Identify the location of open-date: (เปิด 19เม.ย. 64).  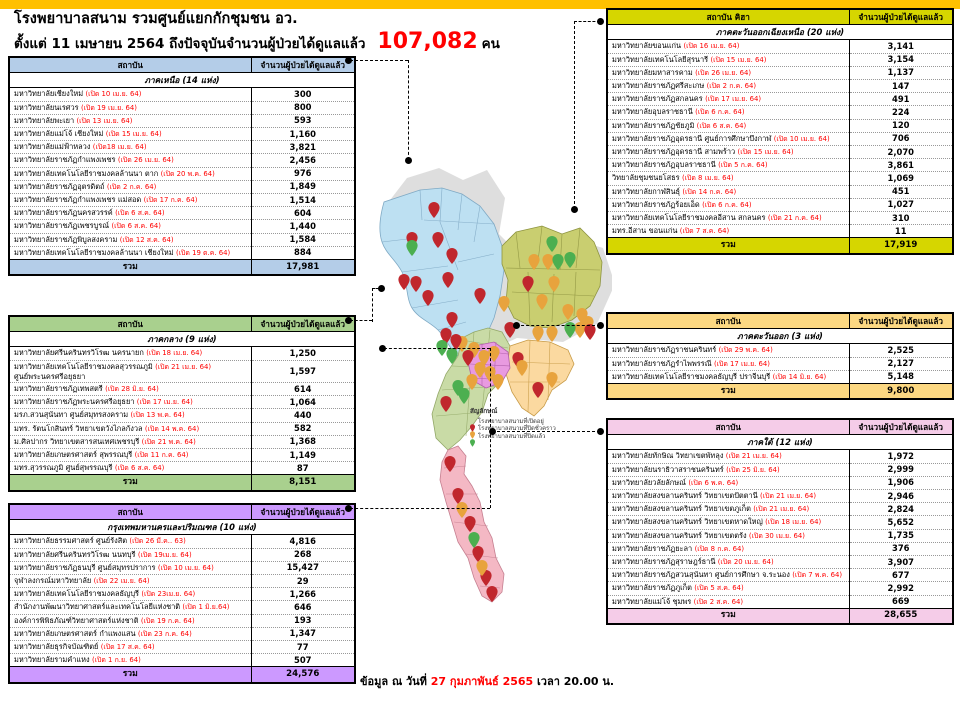
(164, 554).